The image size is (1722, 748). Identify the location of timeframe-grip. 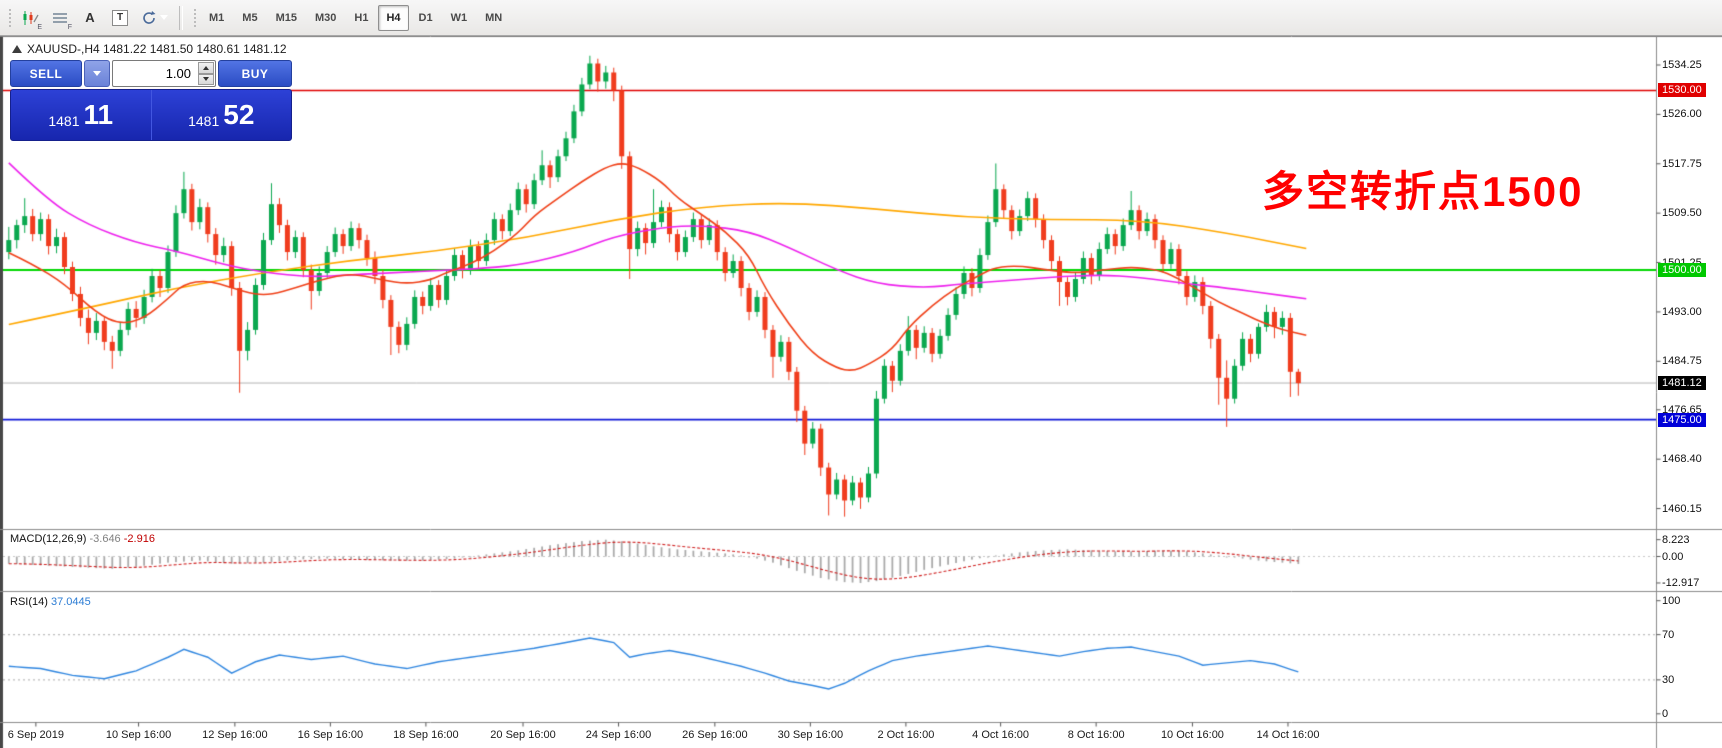
(194, 17).